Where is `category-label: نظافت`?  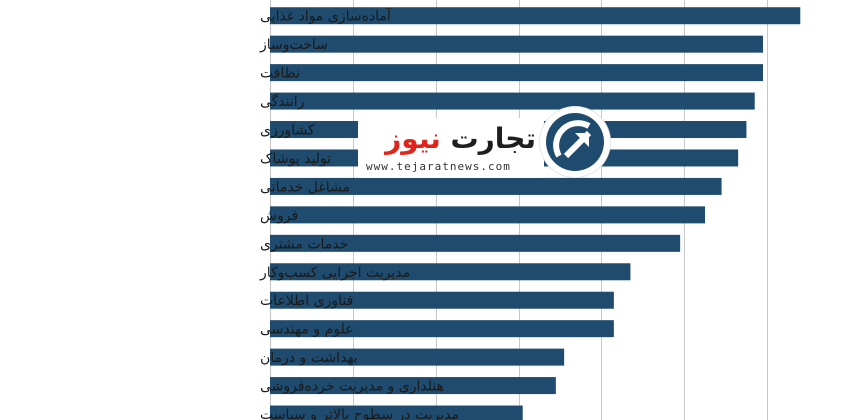
category-label: نظافت is located at coordinates (280, 74).